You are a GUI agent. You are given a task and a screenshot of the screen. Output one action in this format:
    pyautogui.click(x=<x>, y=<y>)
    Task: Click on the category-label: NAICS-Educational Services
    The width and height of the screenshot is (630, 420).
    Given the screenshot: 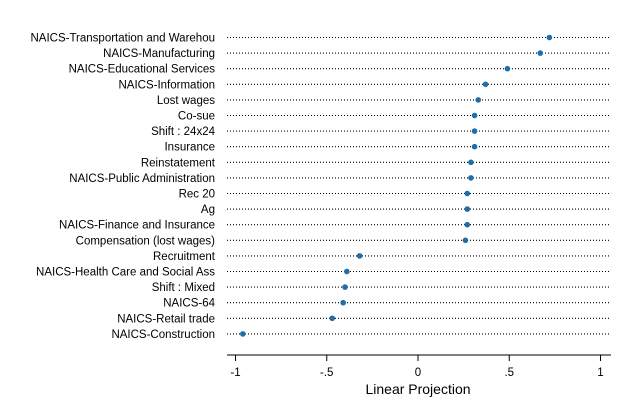 What is the action you would take?
    pyautogui.click(x=142, y=70)
    